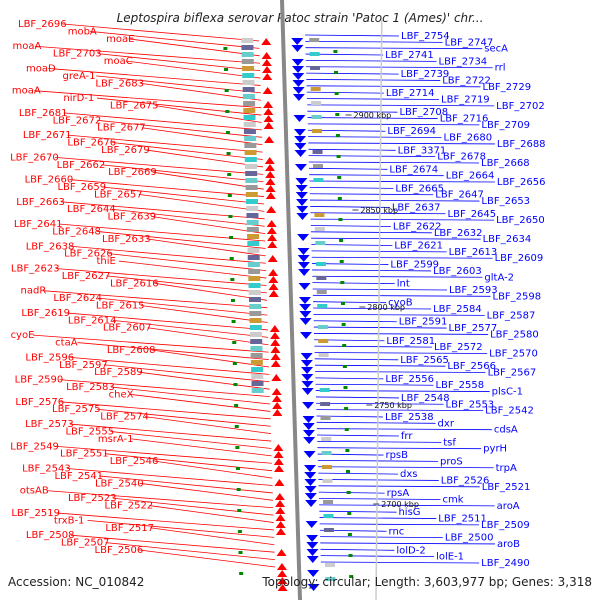  I want to click on left-gene-label: LBF_2677, so click(121, 128).